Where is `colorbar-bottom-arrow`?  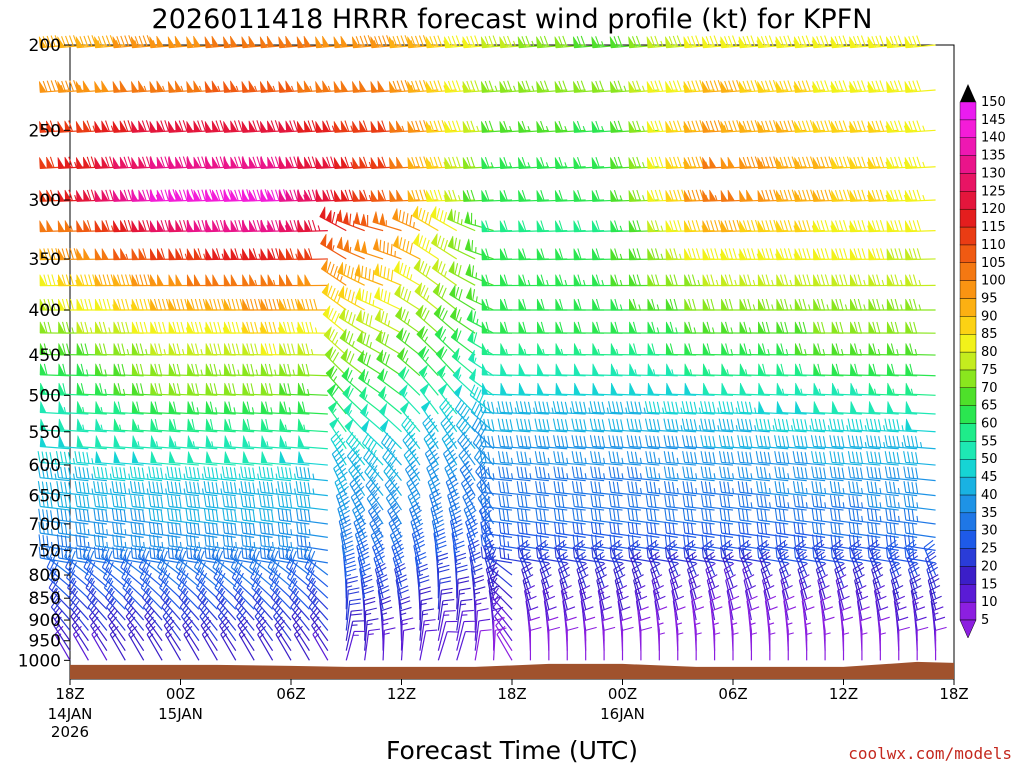
colorbar-bottom-arrow is located at coordinates (968, 629).